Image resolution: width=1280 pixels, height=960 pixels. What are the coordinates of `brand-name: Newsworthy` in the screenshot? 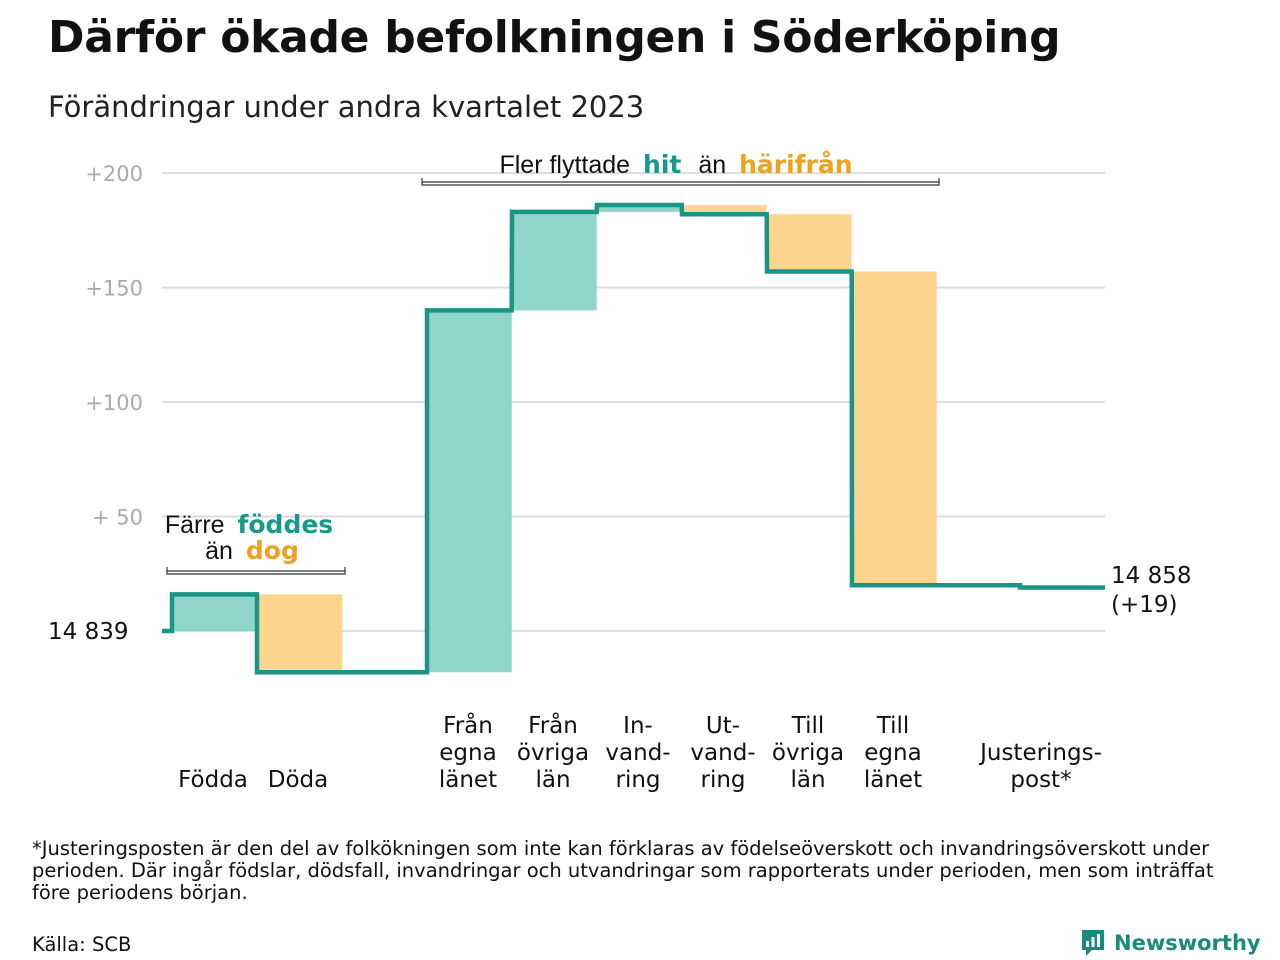 It's located at (1187, 943).